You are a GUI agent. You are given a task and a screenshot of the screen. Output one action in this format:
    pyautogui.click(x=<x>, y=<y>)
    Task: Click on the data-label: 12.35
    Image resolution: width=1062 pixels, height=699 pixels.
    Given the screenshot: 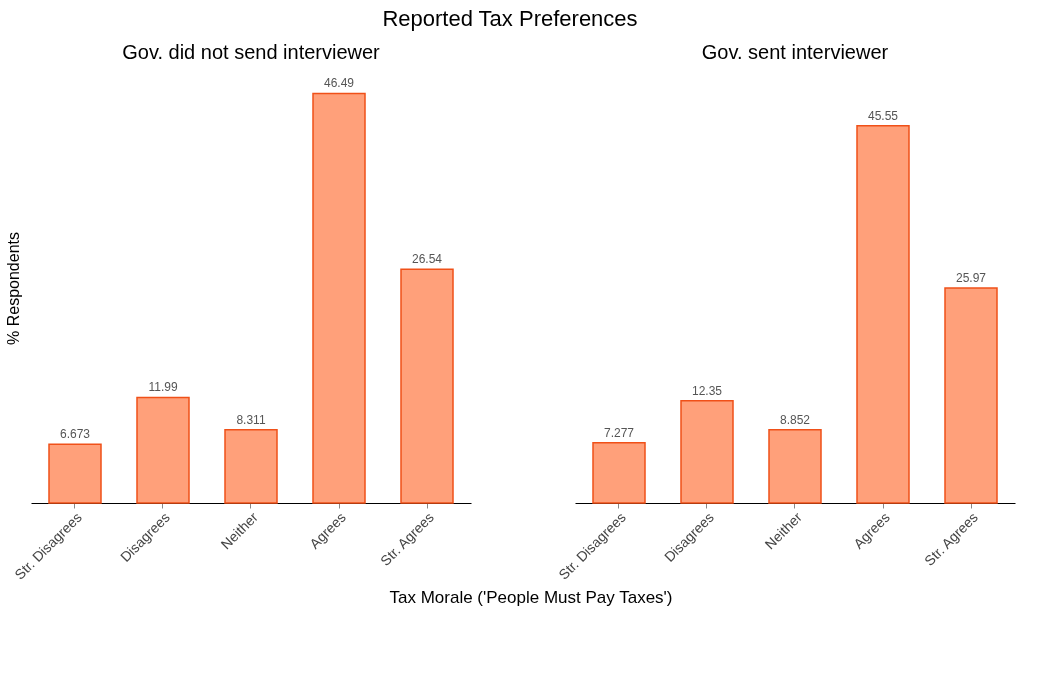 What is the action you would take?
    pyautogui.click(x=707, y=390)
    